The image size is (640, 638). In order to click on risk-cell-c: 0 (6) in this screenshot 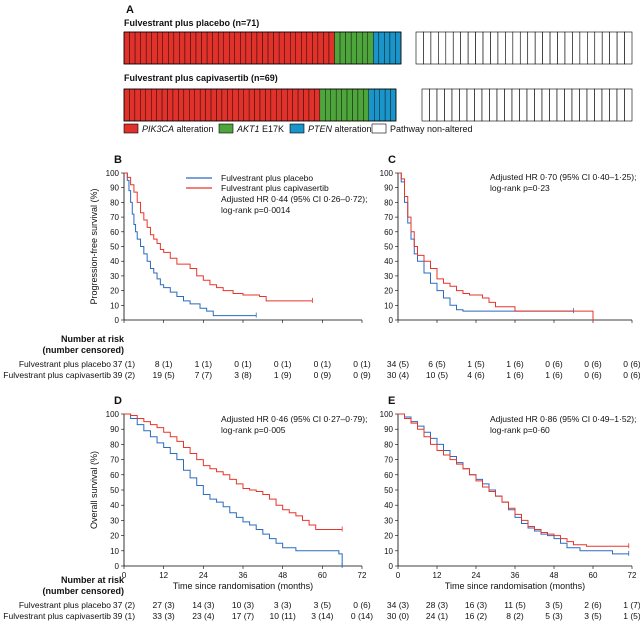, I will do `click(631, 375)`.